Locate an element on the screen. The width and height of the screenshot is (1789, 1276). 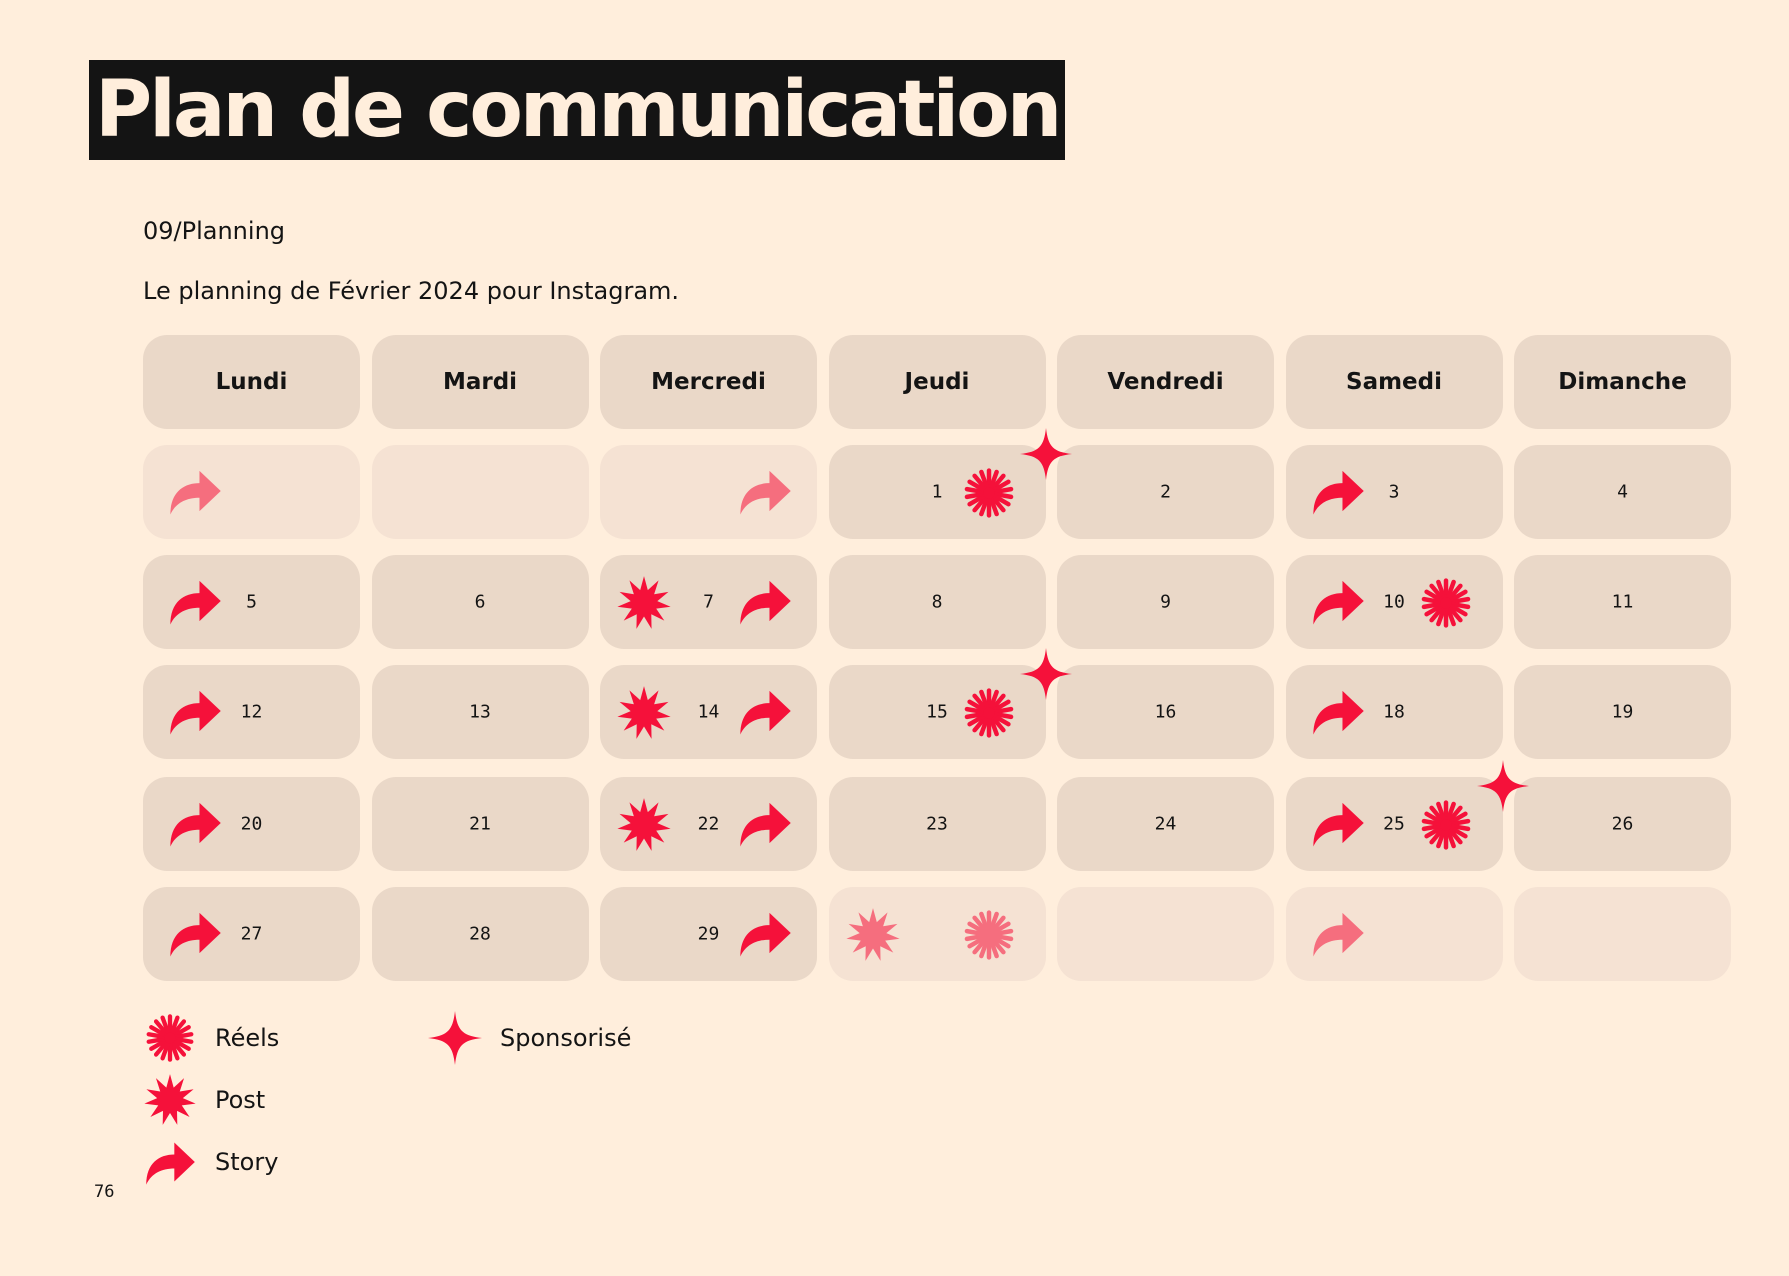
calendar-day-5: 5 is located at coordinates (251, 602).